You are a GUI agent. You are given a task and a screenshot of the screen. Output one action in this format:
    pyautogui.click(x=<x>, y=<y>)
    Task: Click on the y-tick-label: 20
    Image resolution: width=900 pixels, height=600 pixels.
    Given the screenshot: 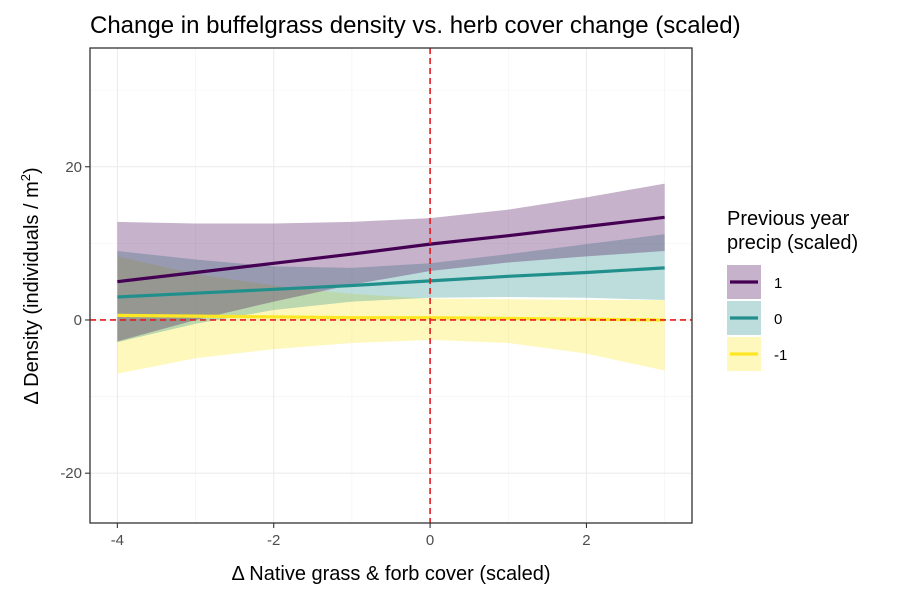 What is the action you would take?
    pyautogui.click(x=73, y=167)
    